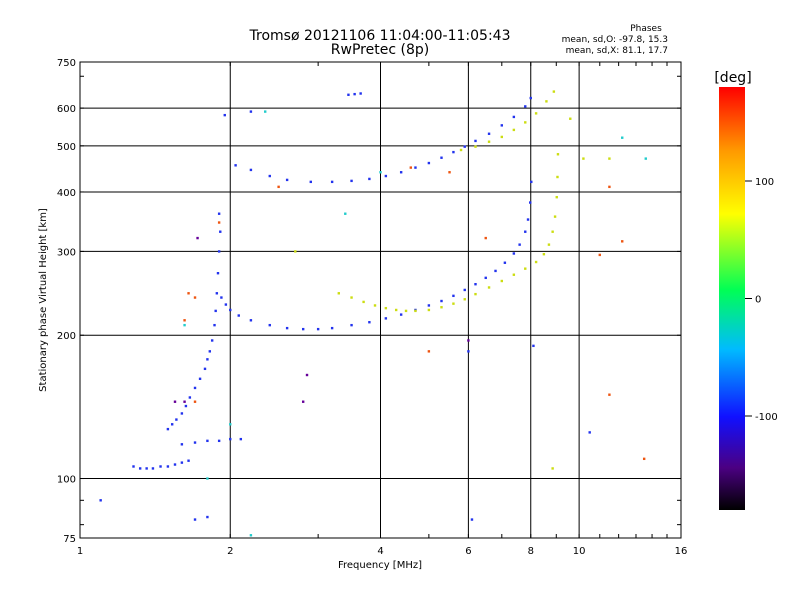 The height and width of the screenshot is (600, 800). Describe the element at coordinates (66, 252) in the screenshot. I see `y-tick-label: 300` at that location.